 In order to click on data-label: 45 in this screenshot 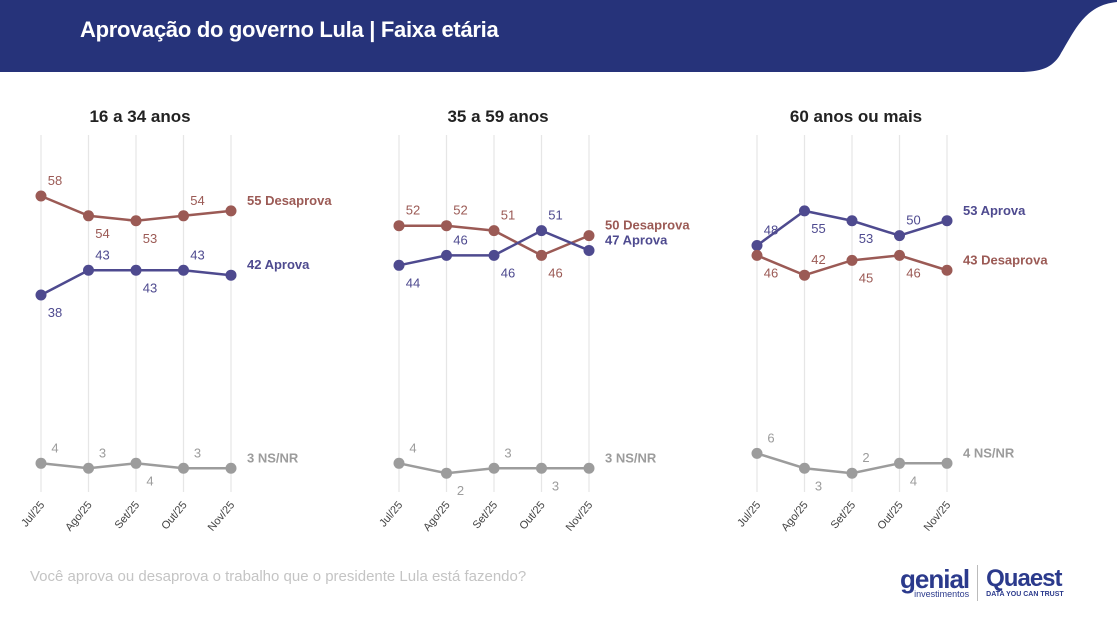, I will do `click(866, 277)`.